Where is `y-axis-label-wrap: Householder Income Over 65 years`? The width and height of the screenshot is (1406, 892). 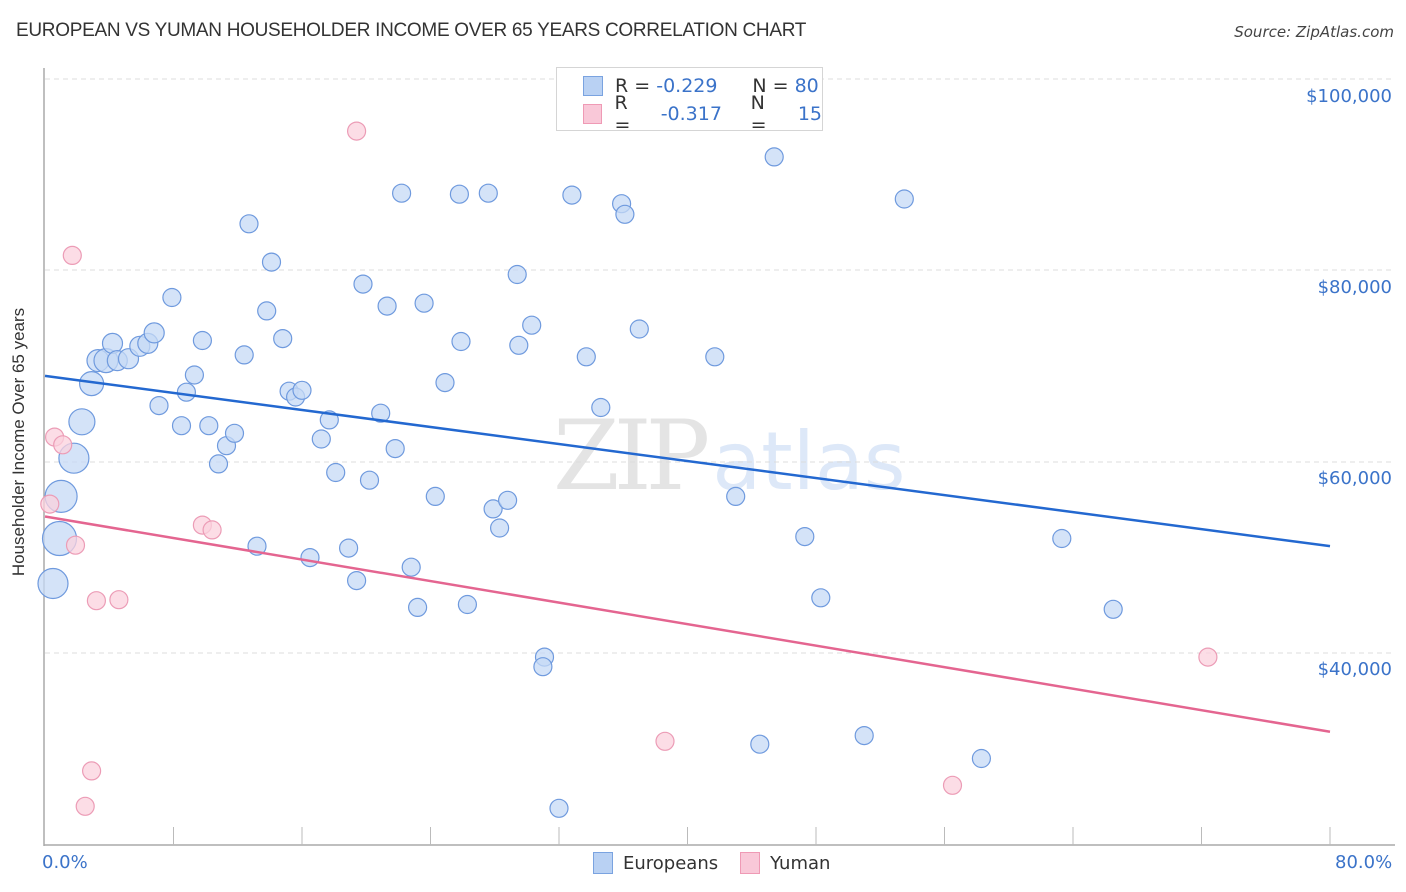 y-axis-label-wrap: Householder Income Over 65 years is located at coordinates (19, 446).